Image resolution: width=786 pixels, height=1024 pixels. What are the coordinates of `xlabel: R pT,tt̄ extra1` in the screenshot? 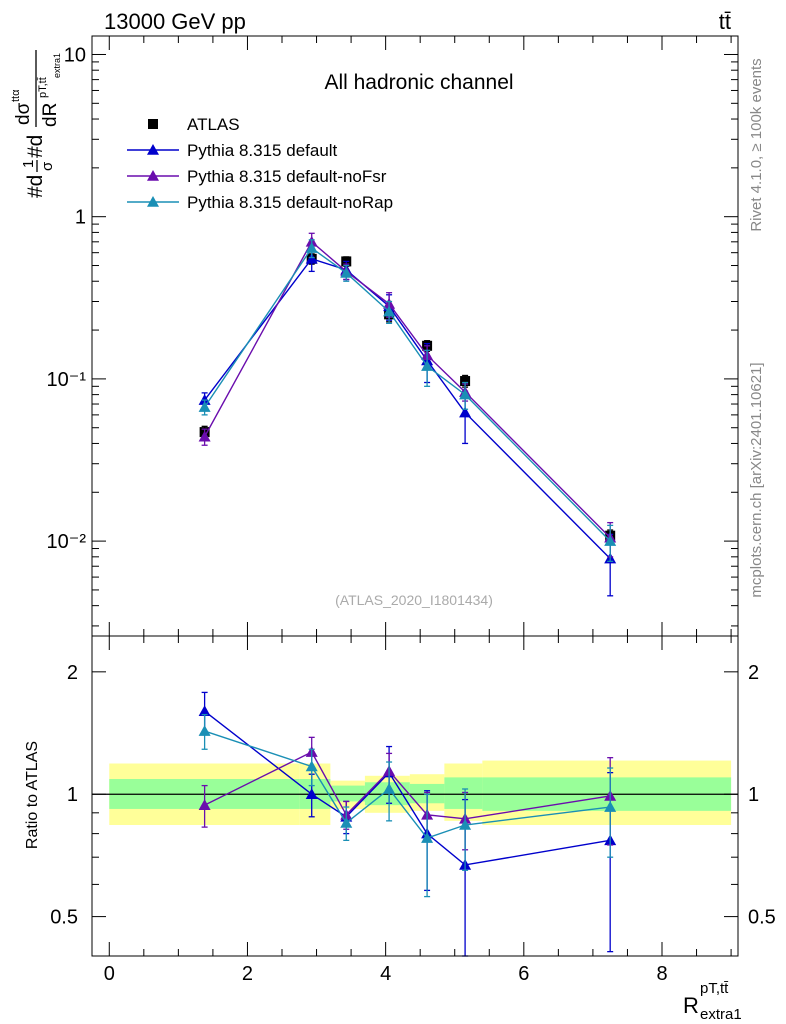 It's located at (712, 1001).